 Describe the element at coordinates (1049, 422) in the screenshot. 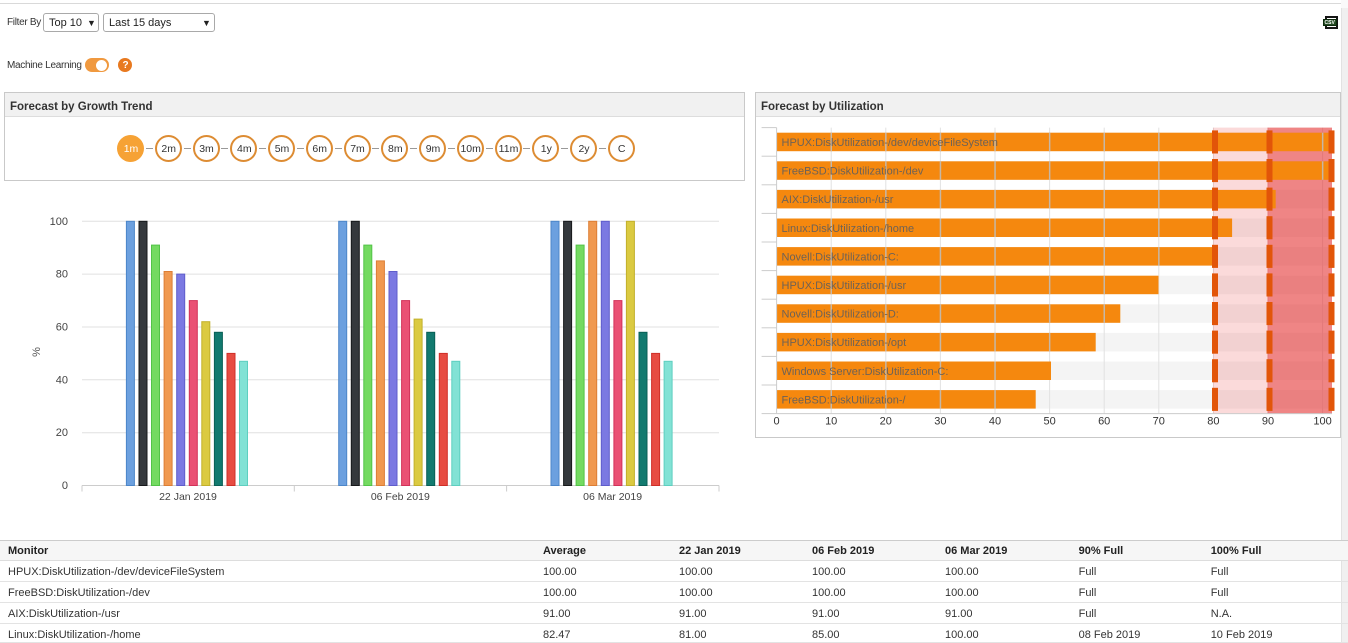

I see `svg-text: 50` at that location.